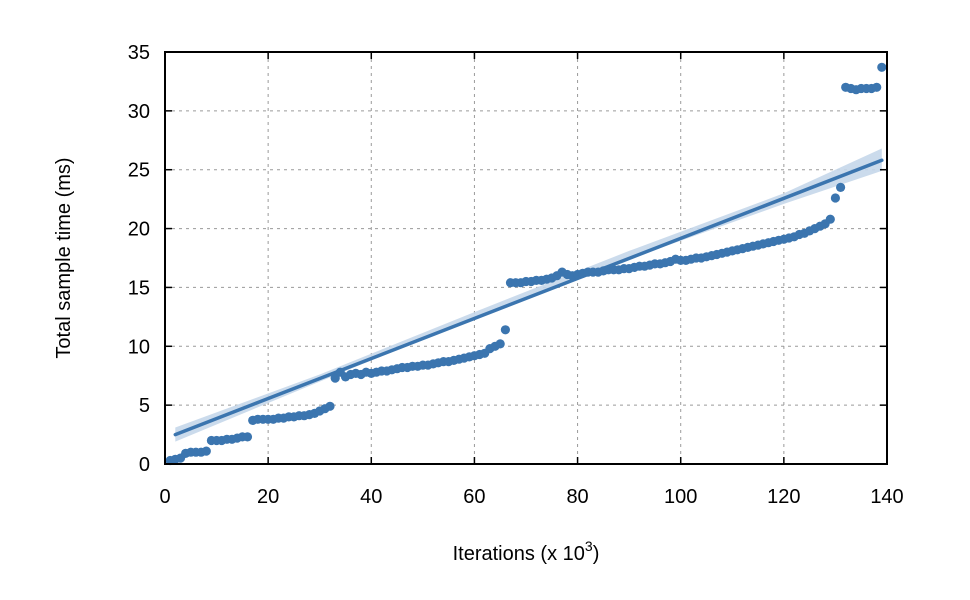 This screenshot has height=600, width=970. I want to click on x-tick-label: 100, so click(680, 497).